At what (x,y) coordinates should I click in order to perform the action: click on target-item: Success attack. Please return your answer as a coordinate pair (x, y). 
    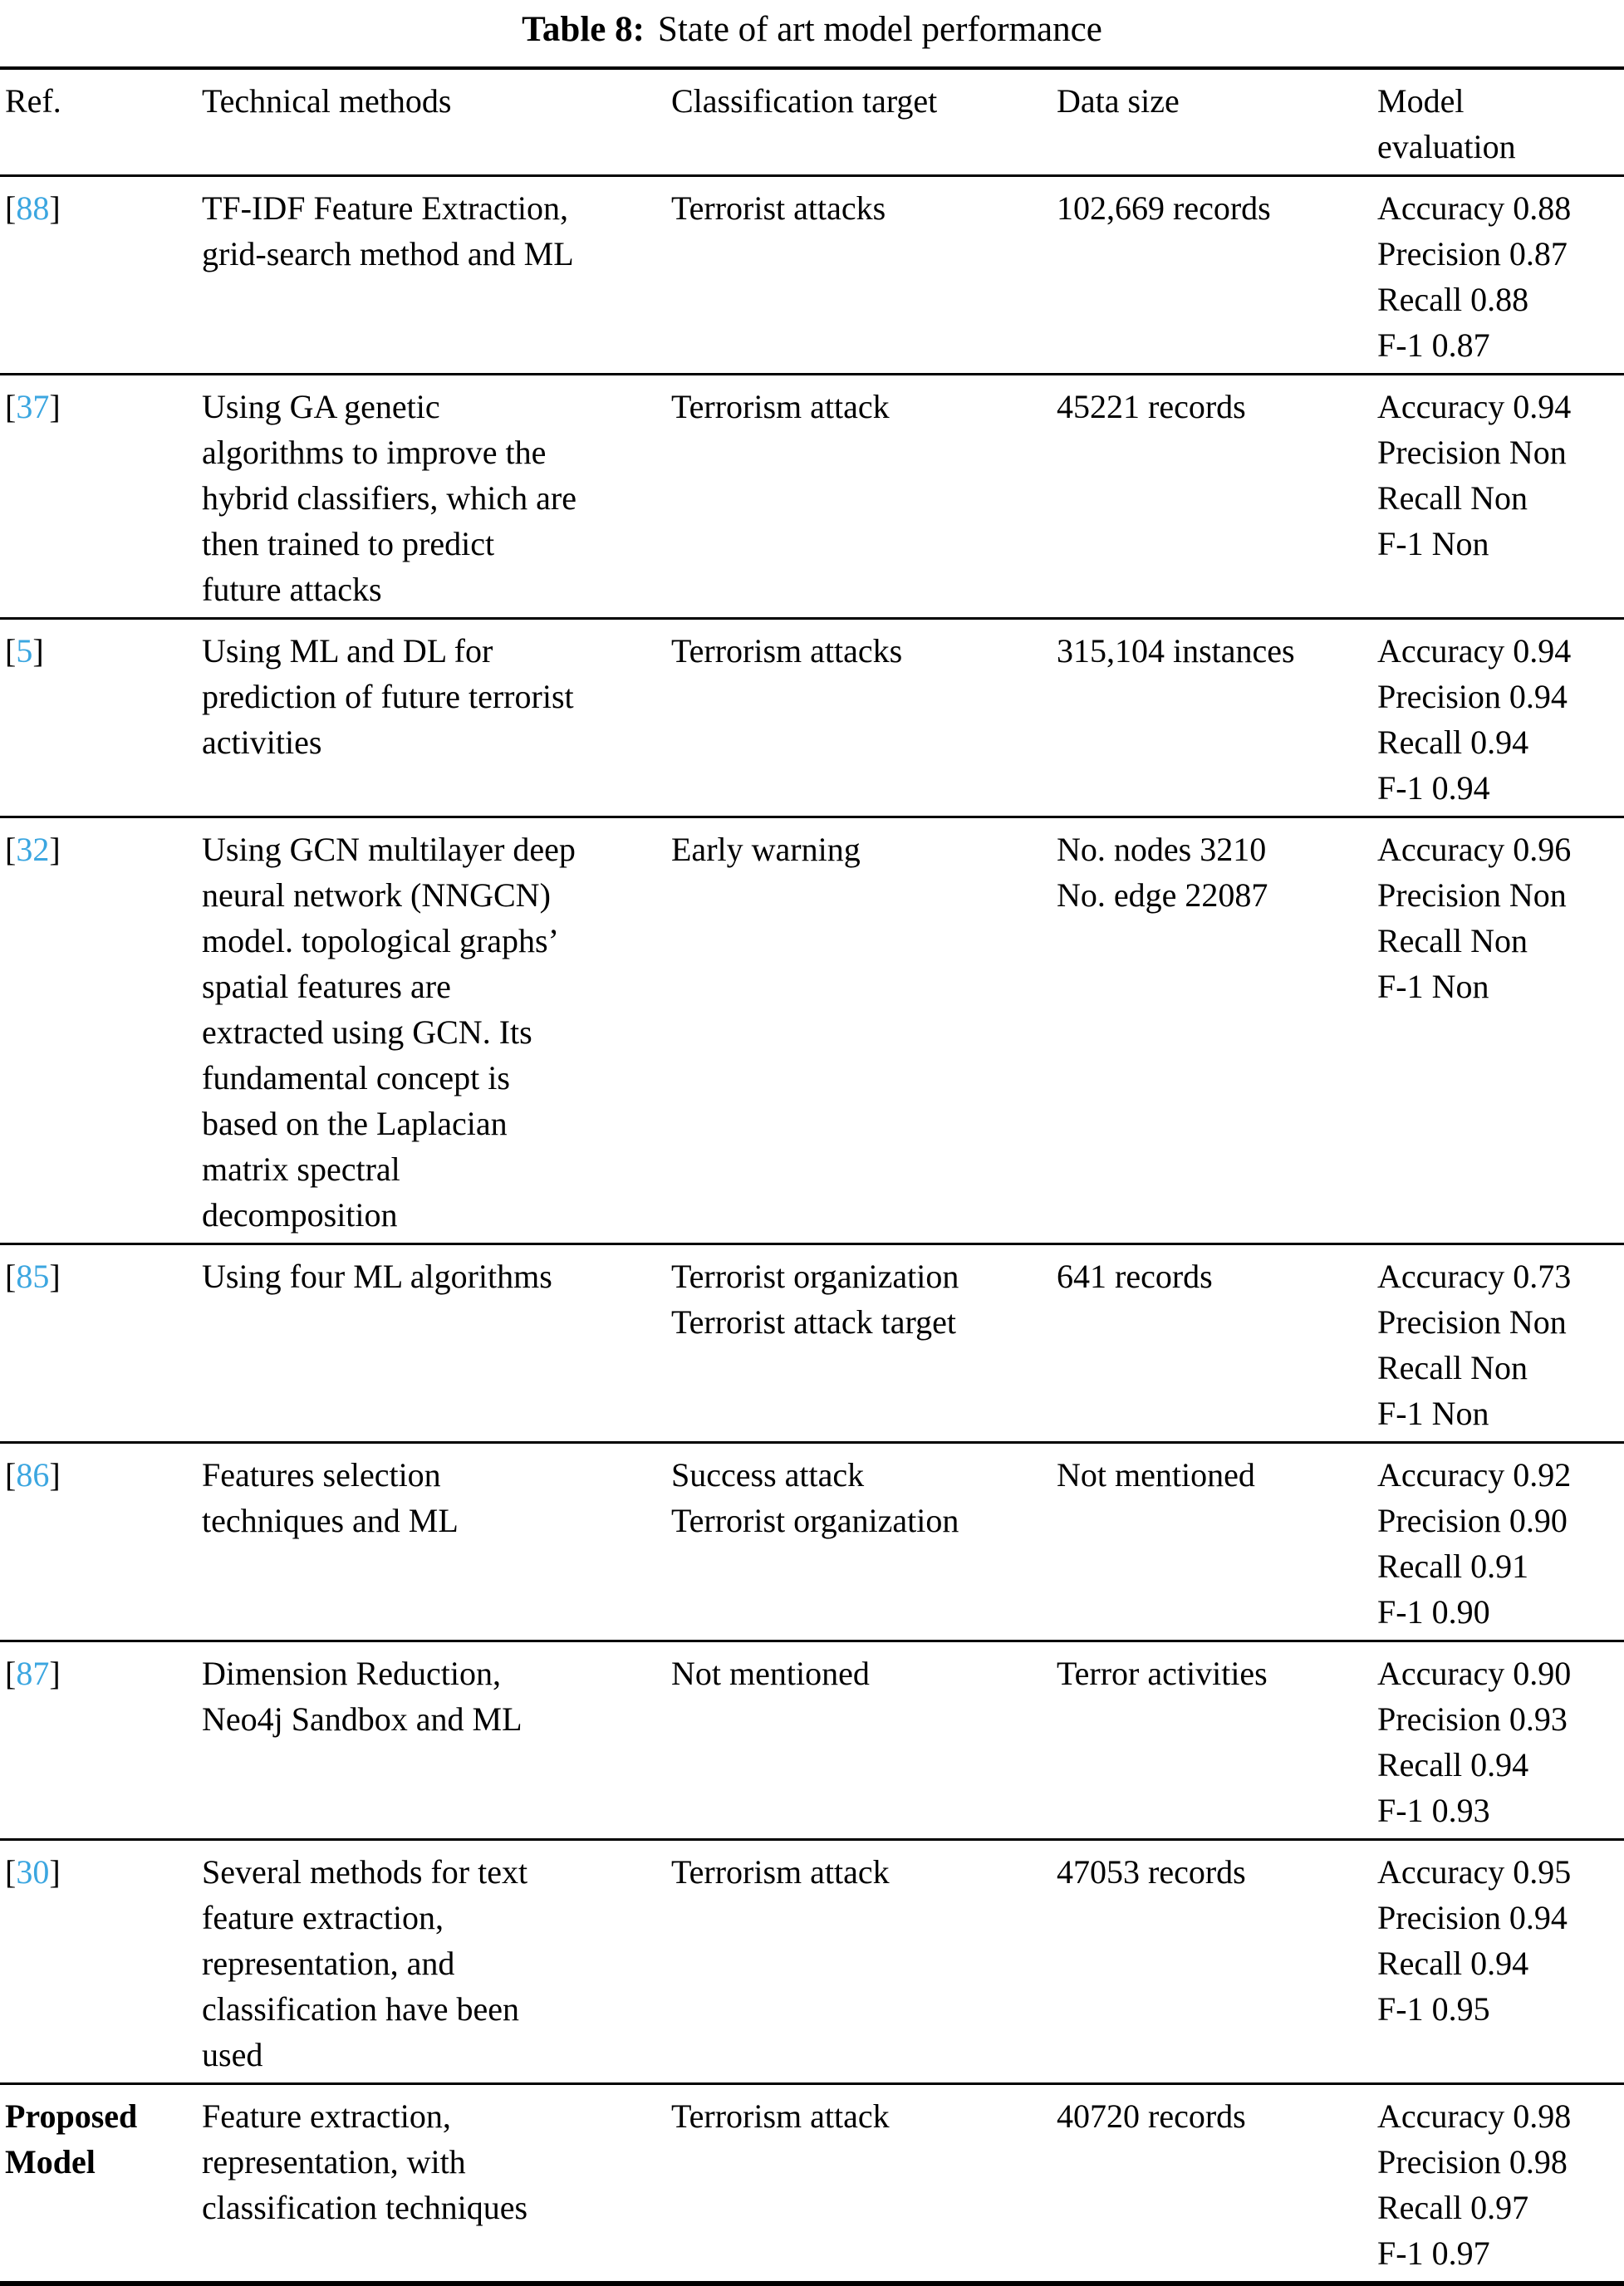
    Looking at the image, I should click on (768, 1475).